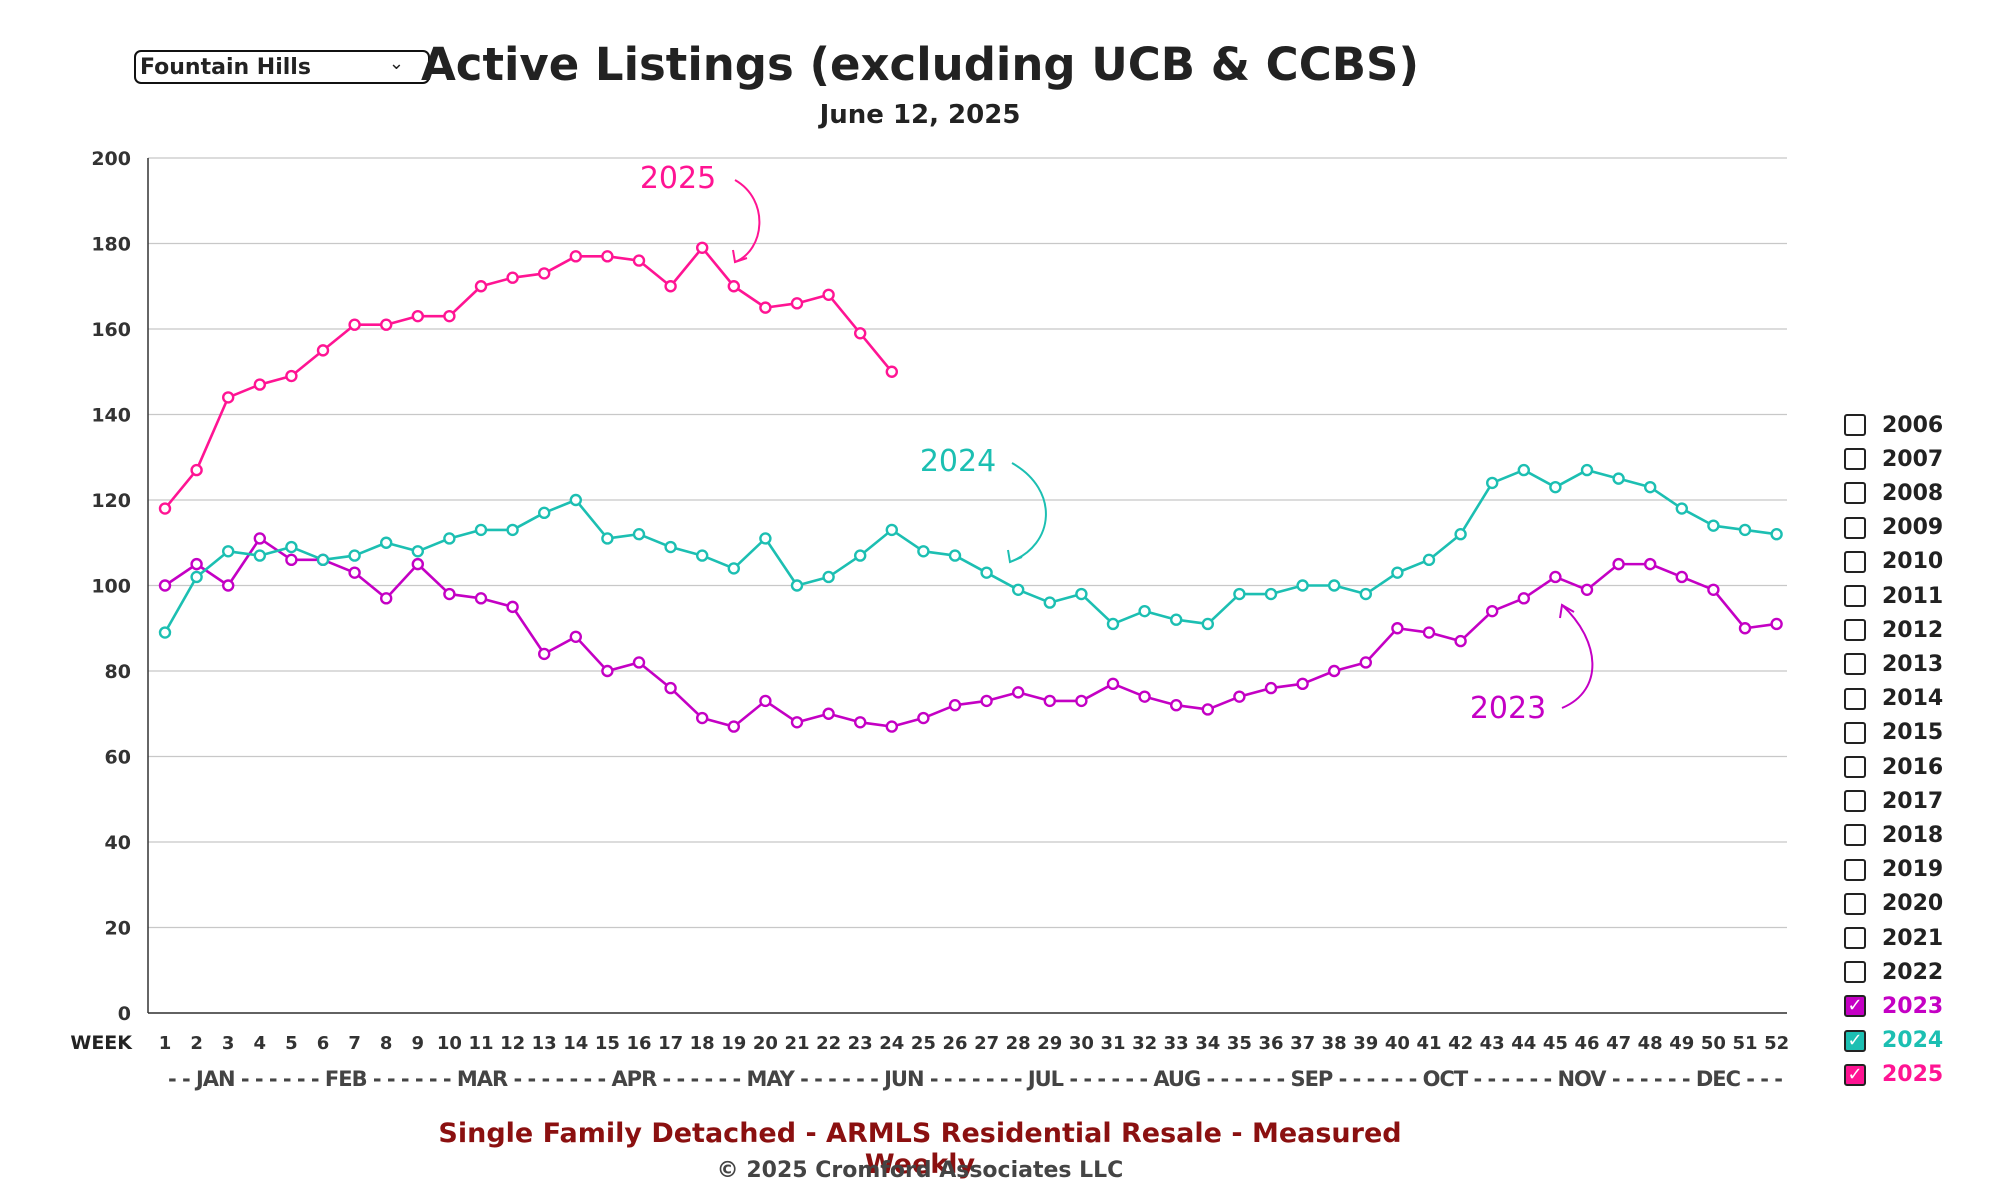 This screenshot has width=2000, height=1200. What do you see at coordinates (282, 67) in the screenshot?
I see `area-select: Fountain Hills ⌄` at bounding box center [282, 67].